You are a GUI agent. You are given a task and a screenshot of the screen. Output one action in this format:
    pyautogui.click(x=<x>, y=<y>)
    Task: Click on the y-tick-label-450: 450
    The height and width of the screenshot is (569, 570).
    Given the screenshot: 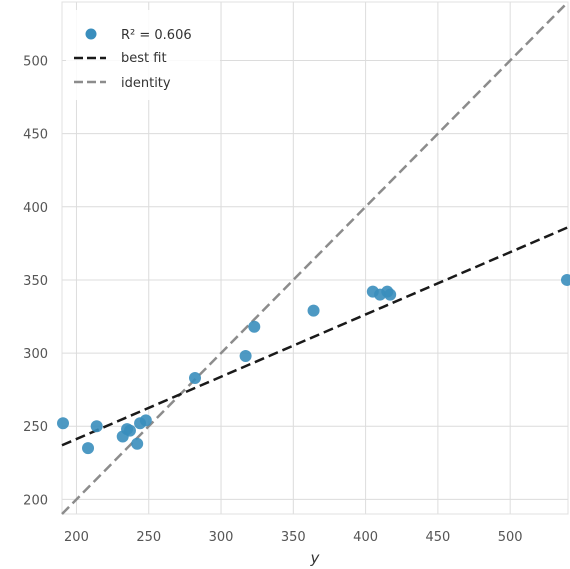 What is the action you would take?
    pyautogui.click(x=35, y=135)
    